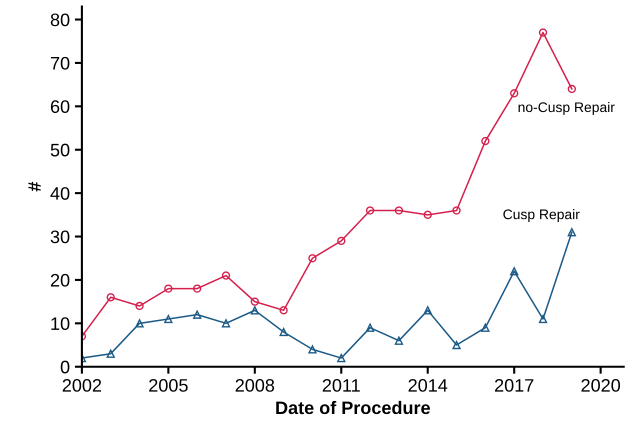  Describe the element at coordinates (60, 19) in the screenshot. I see `y-tick-label: 80` at that location.